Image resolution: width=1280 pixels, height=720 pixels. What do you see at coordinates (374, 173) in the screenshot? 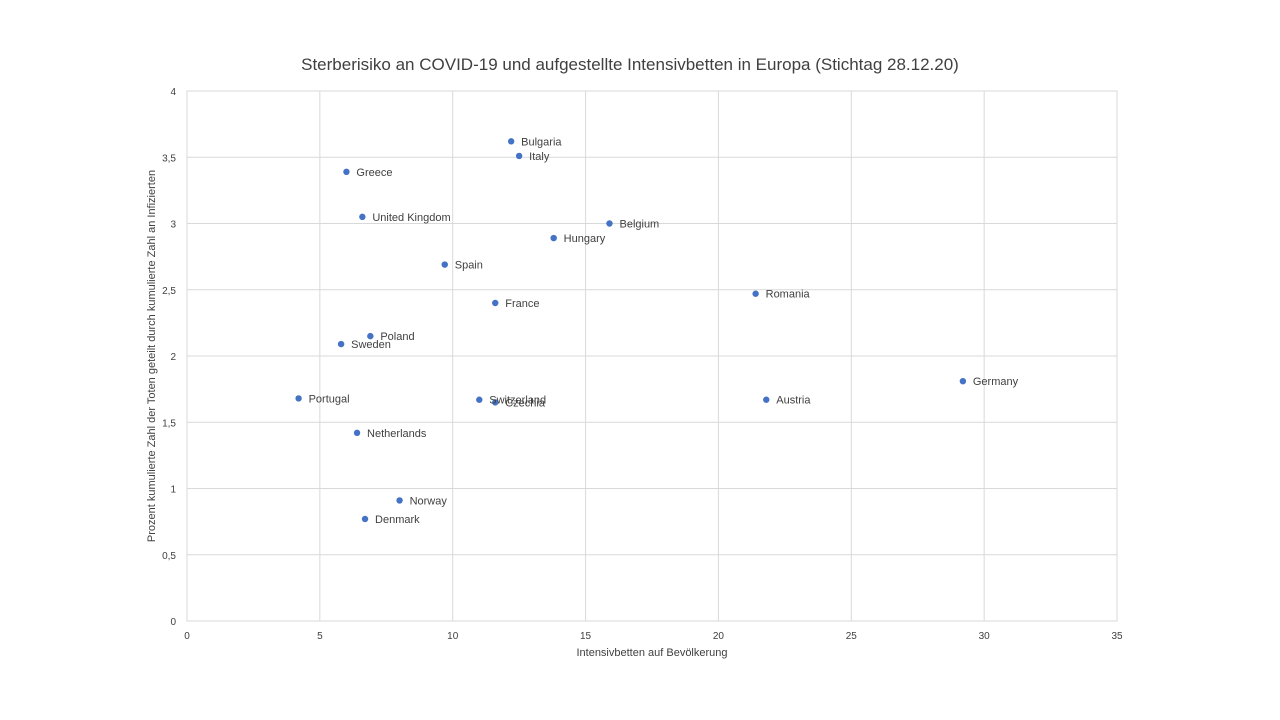
I see `data-label: Greece` at bounding box center [374, 173].